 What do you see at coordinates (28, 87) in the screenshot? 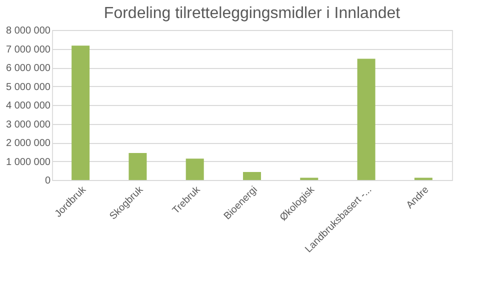
I see `y-tick-label: 5 000 000` at bounding box center [28, 87].